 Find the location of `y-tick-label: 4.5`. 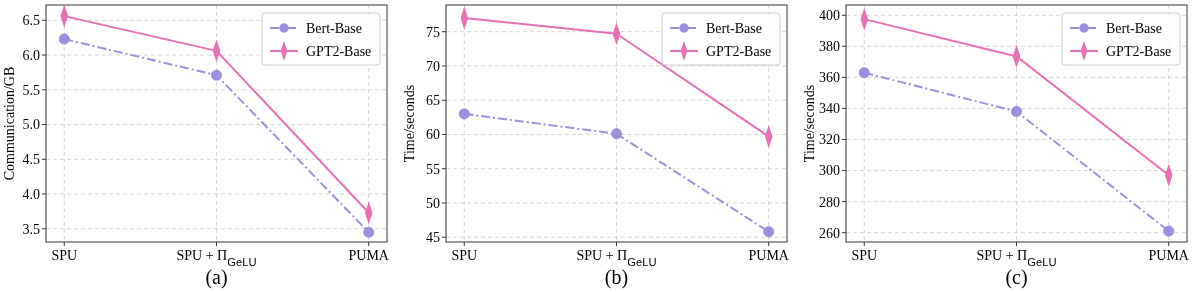

y-tick-label: 4.5 is located at coordinates (31, 160).